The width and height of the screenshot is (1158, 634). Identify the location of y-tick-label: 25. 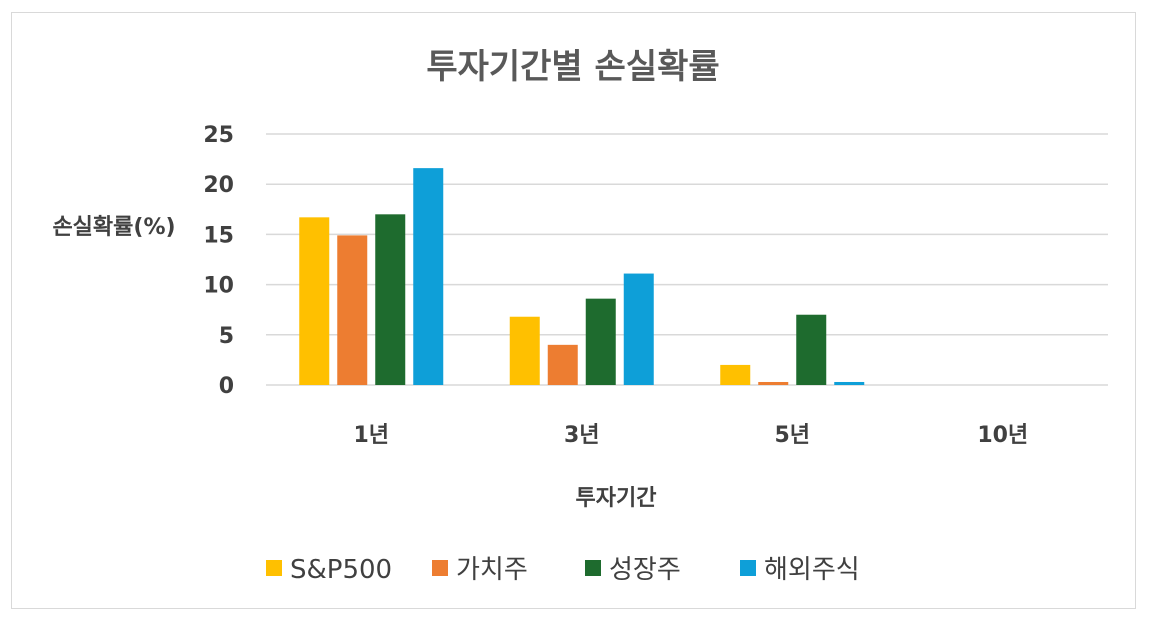
(218, 135).